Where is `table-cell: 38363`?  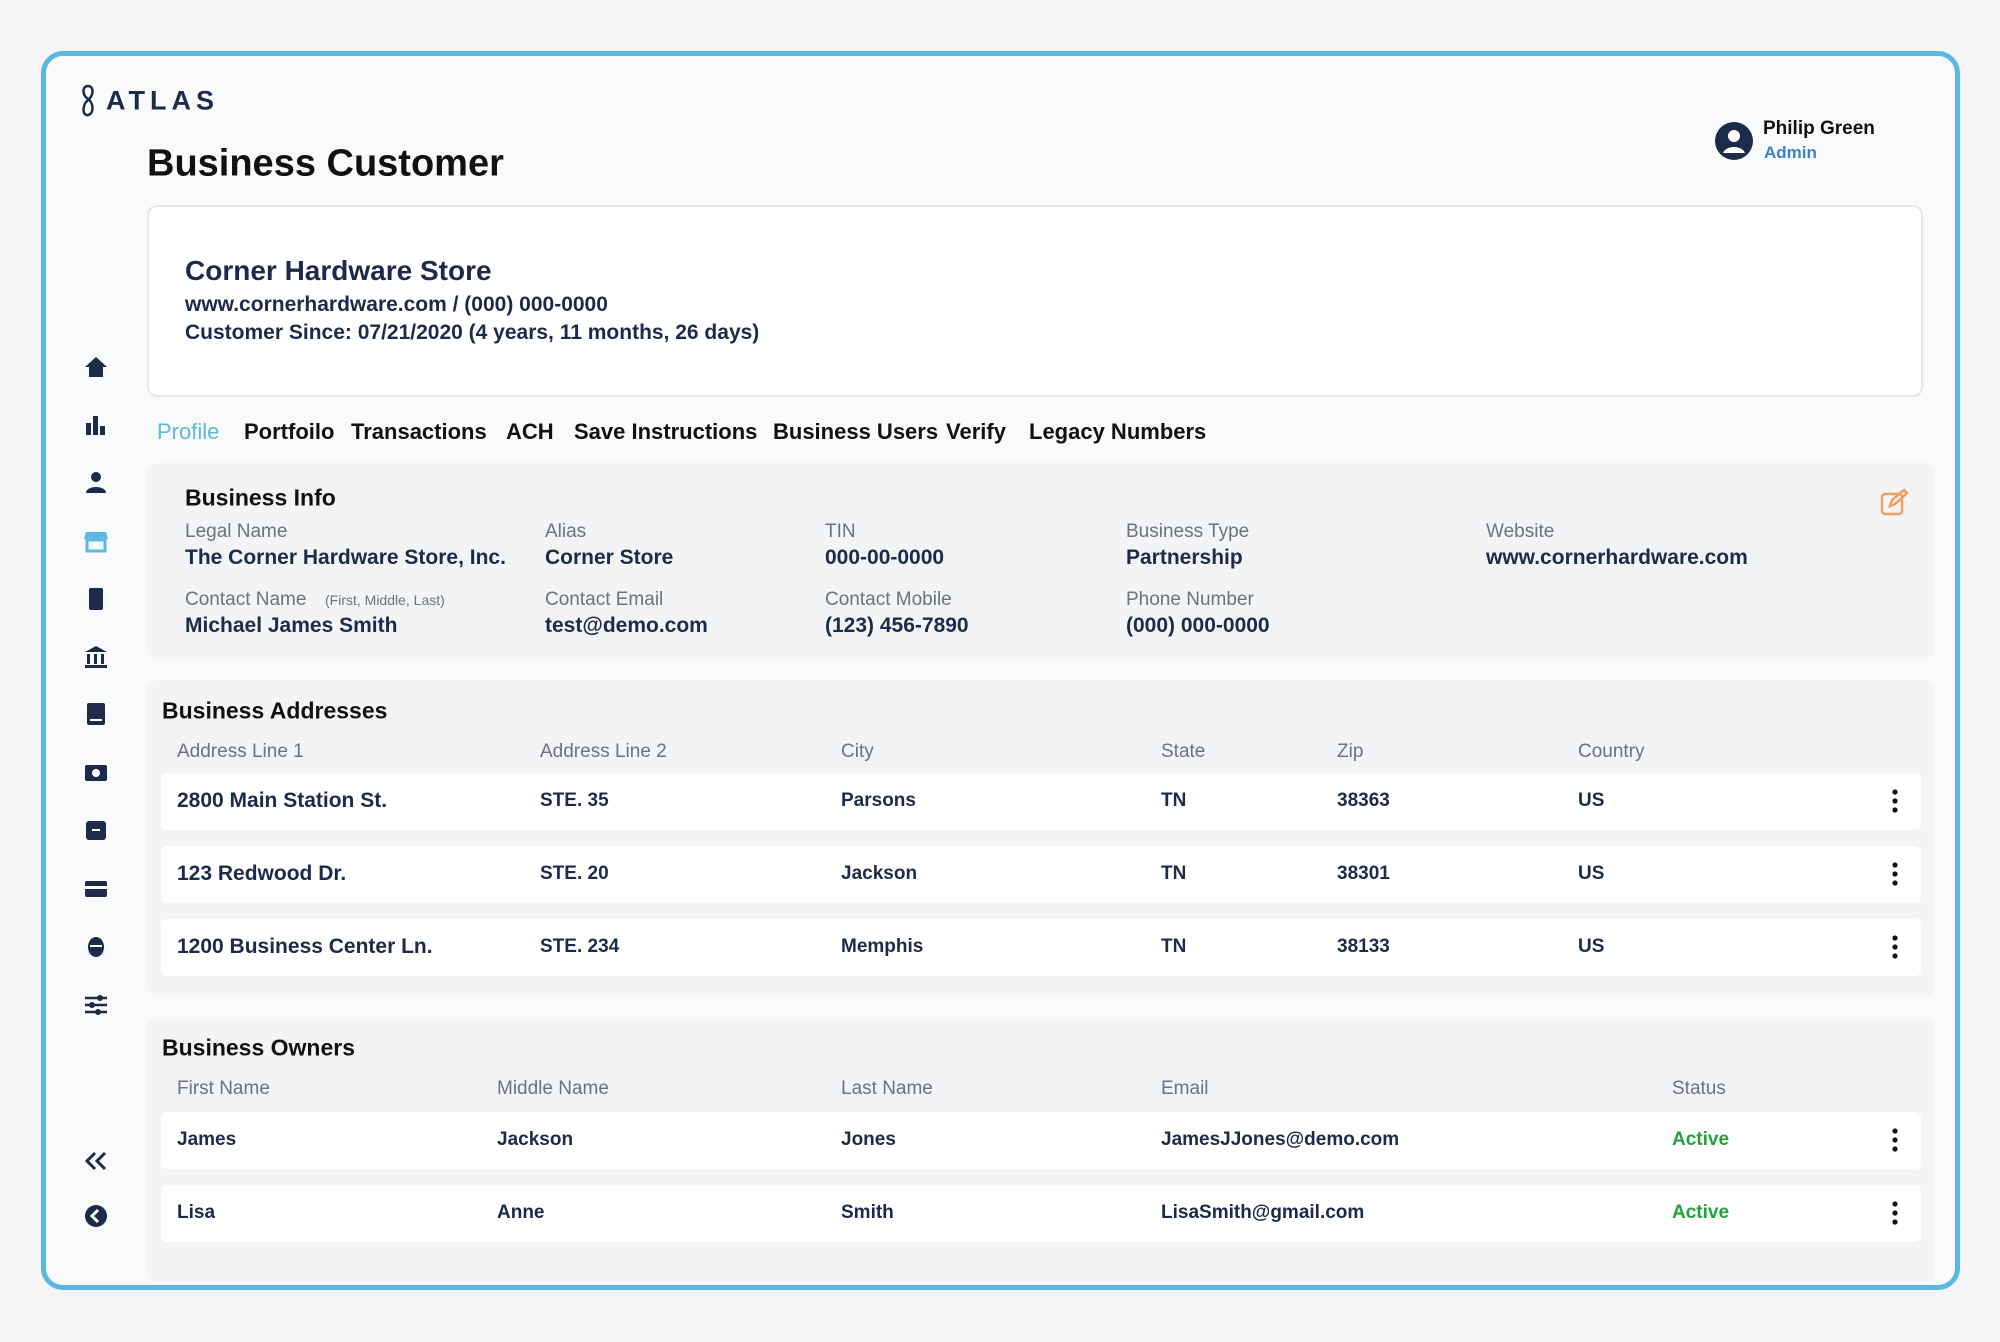 table-cell: 38363 is located at coordinates (1363, 800).